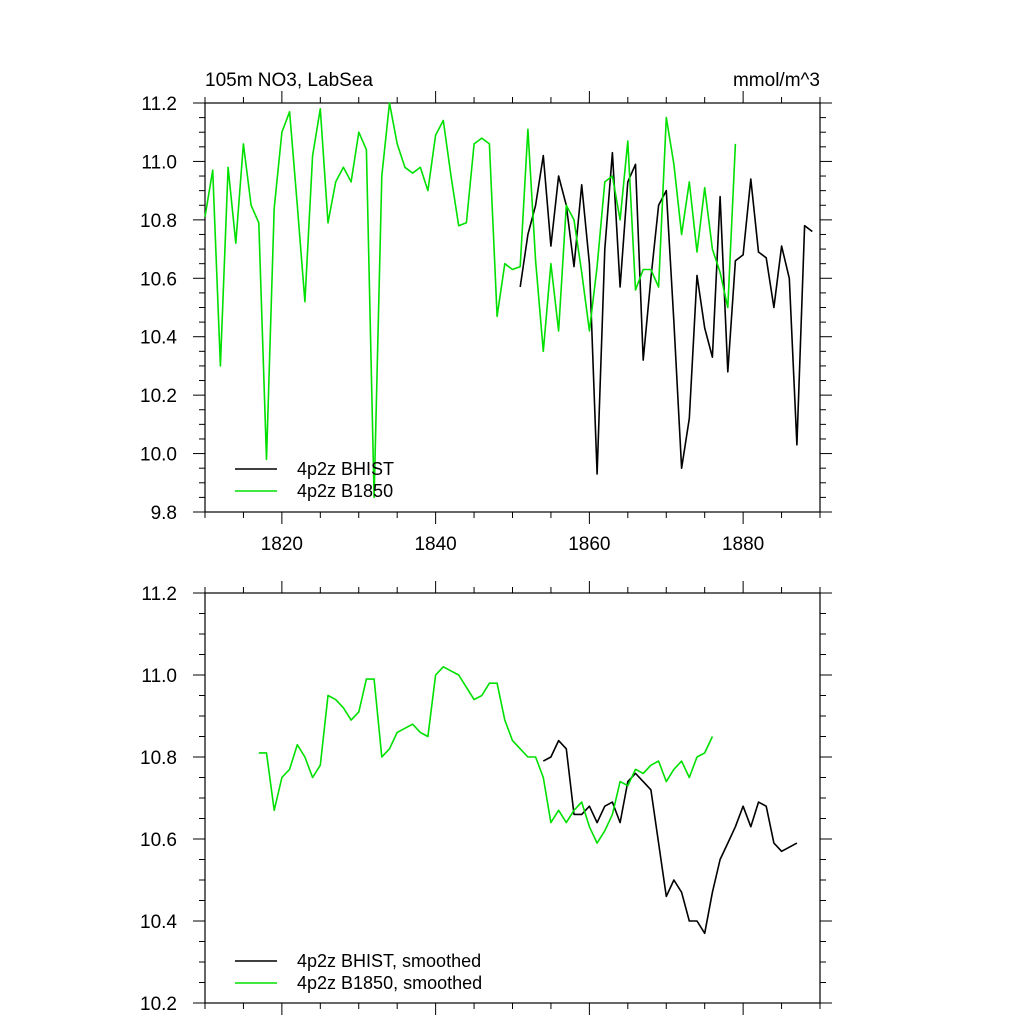 The height and width of the screenshot is (1024, 1024). Describe the element at coordinates (743, 544) in the screenshot. I see `x-tick-label: 1880` at that location.